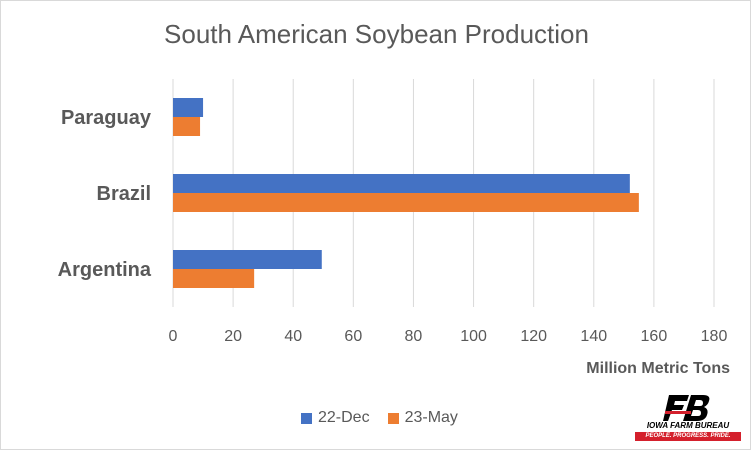 This screenshot has height=450, width=751. I want to click on logo-name: IOWA FARM BUREAU, so click(688, 425).